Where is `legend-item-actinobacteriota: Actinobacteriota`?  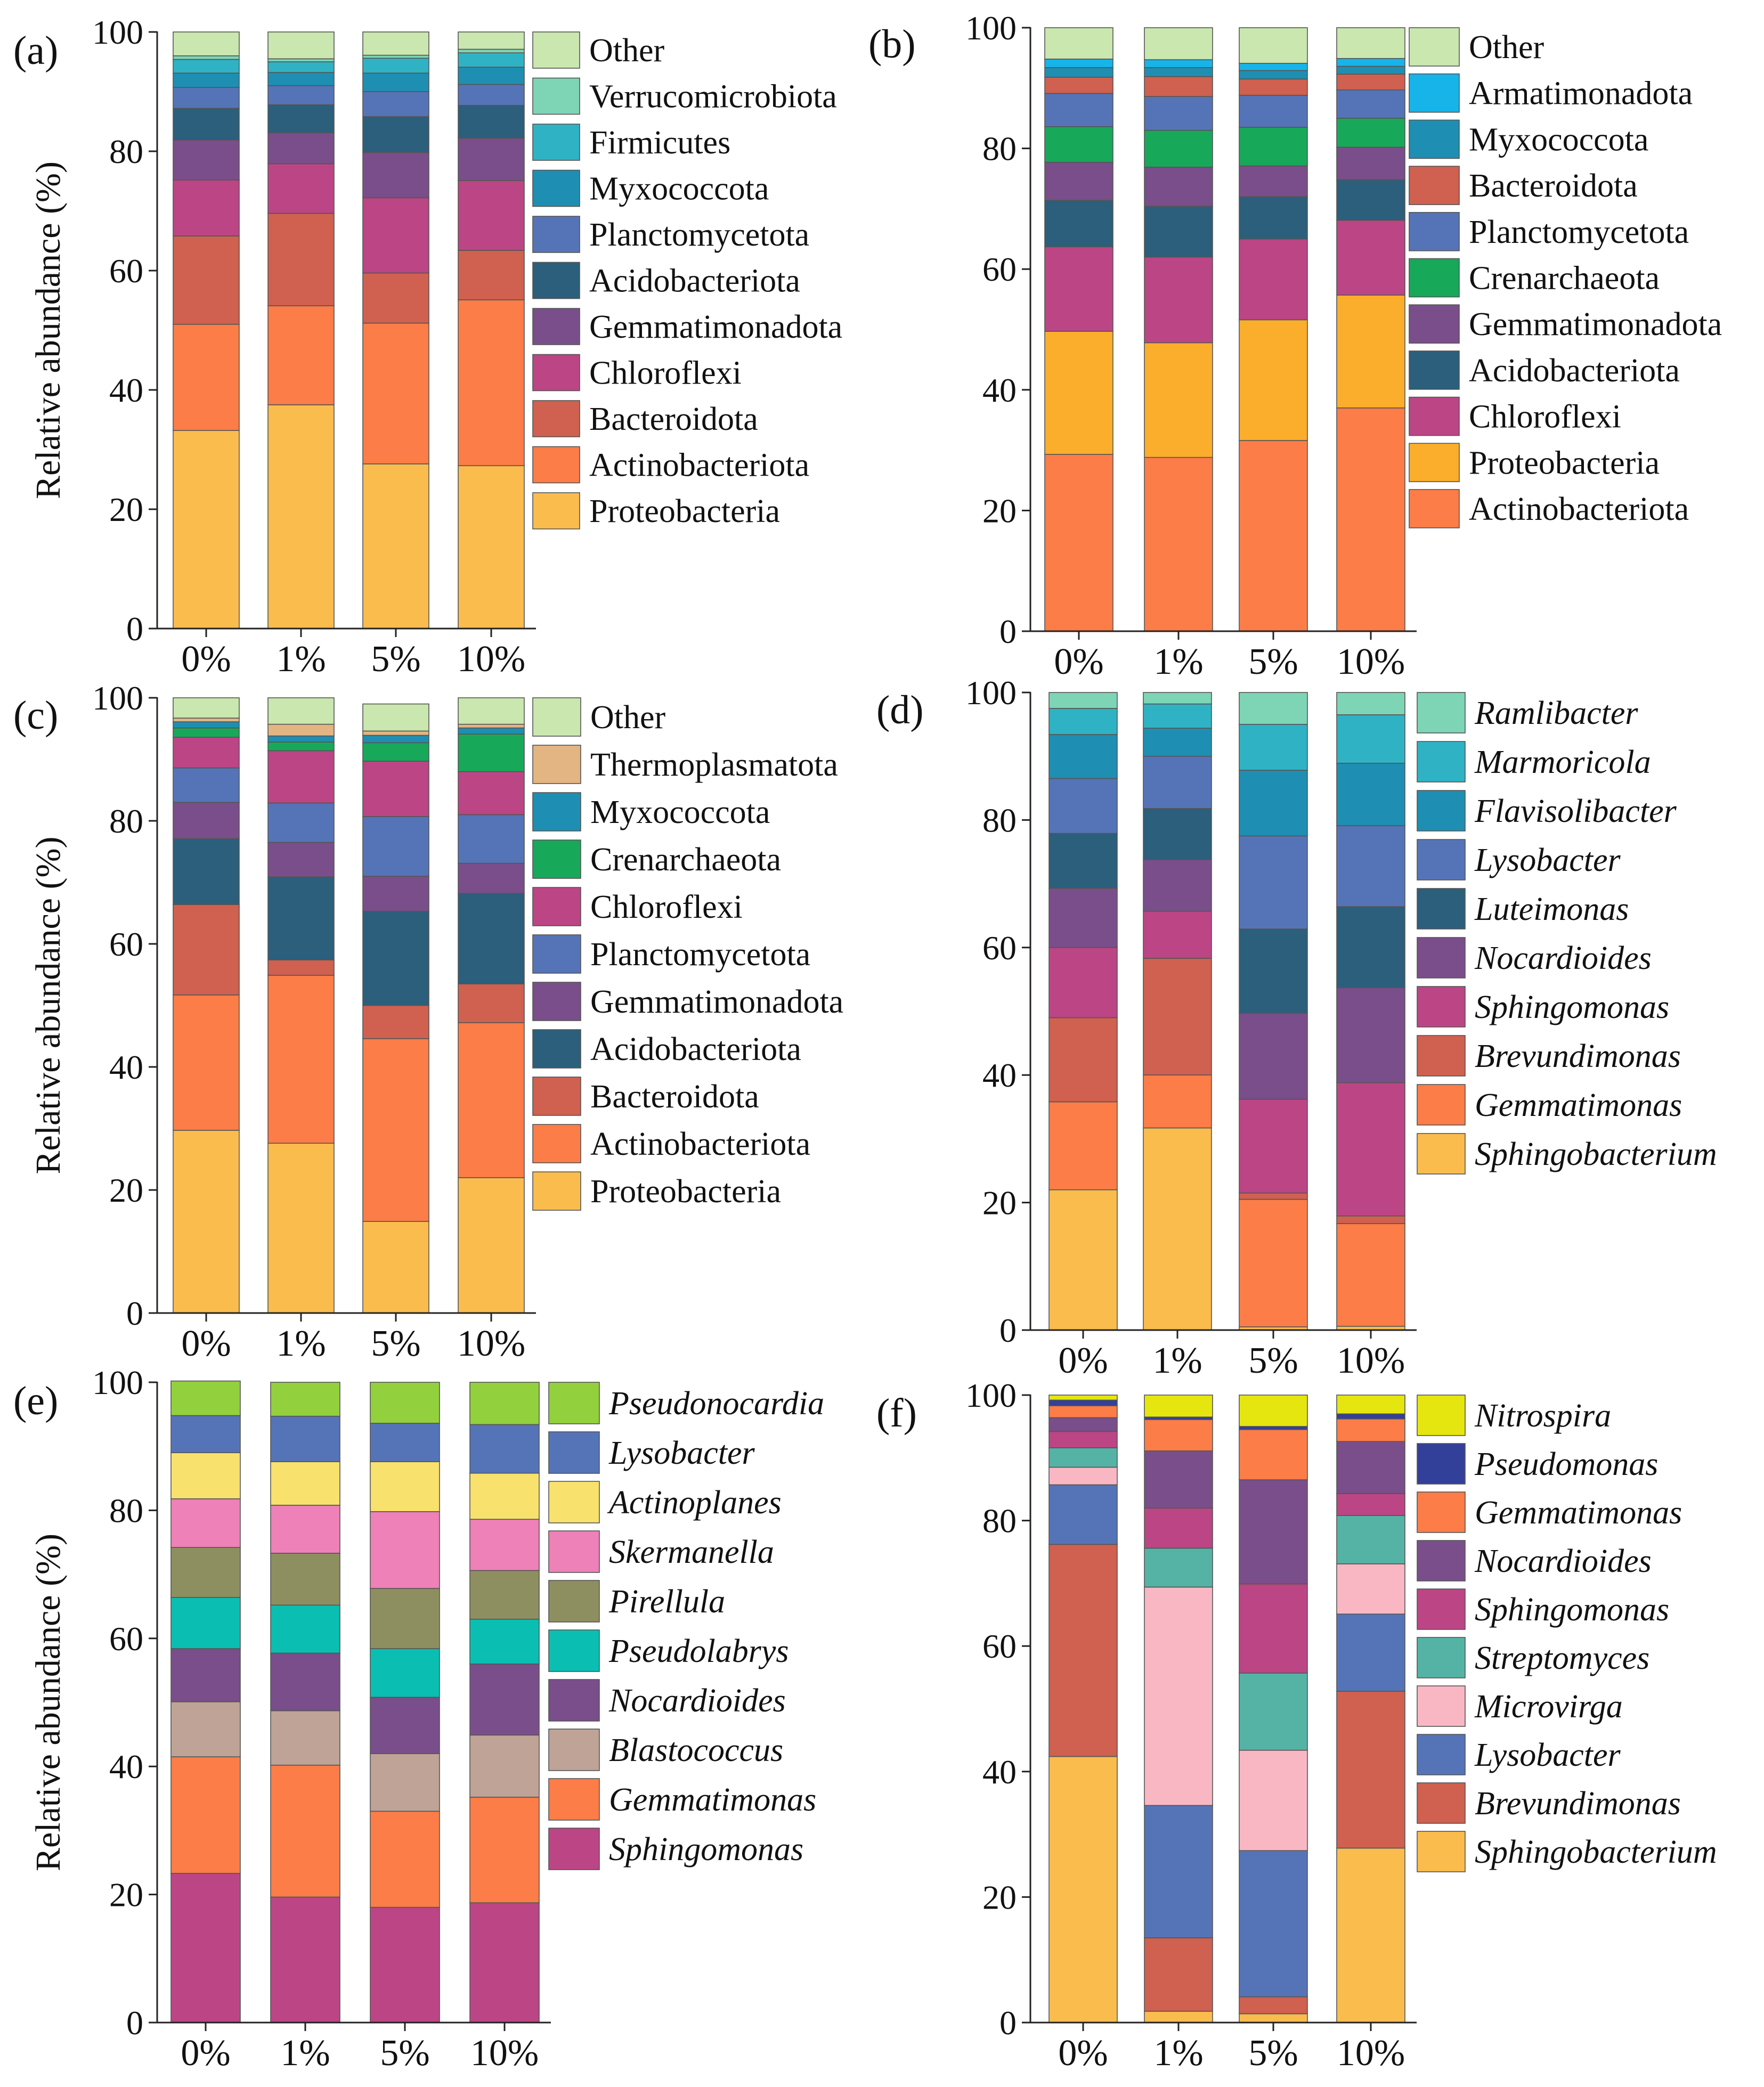
legend-item-actinobacteriota: Actinobacteriota is located at coordinates (671, 1143).